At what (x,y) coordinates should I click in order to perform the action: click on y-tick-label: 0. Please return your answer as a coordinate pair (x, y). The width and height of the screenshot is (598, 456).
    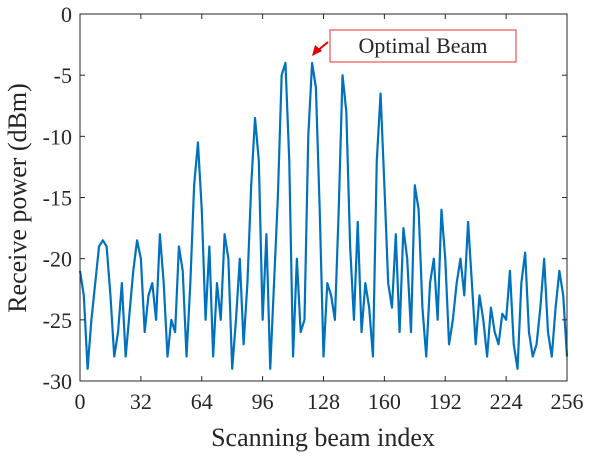
    Looking at the image, I should click on (66, 14).